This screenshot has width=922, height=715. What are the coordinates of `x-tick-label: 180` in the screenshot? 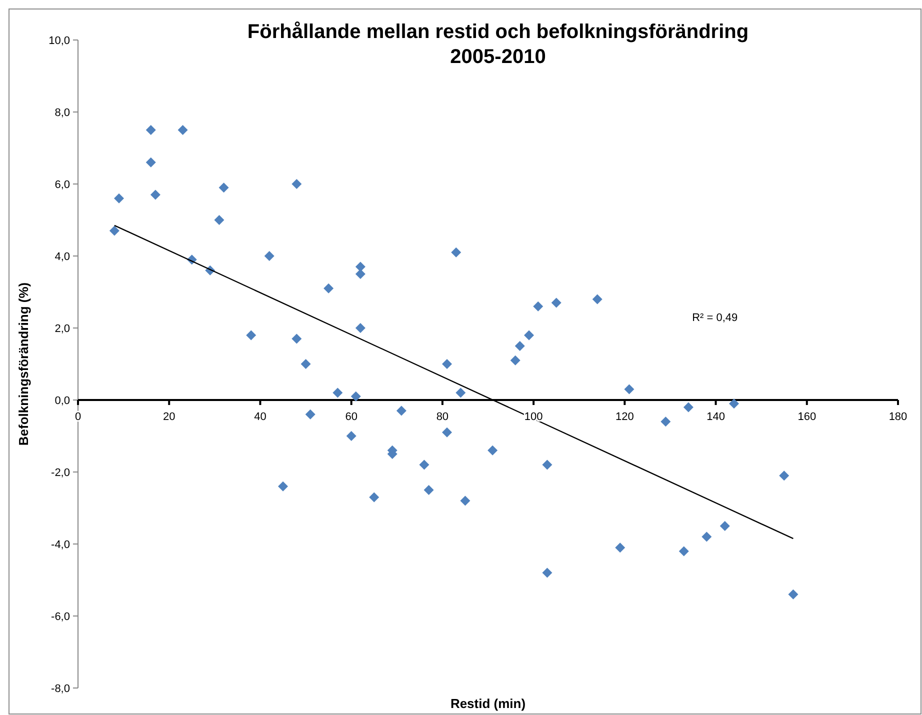 It's located at (898, 417).